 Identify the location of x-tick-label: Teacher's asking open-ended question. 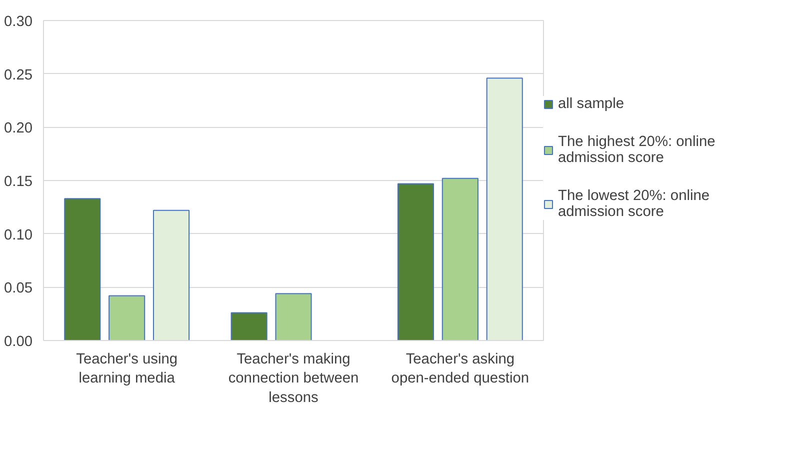
(460, 369).